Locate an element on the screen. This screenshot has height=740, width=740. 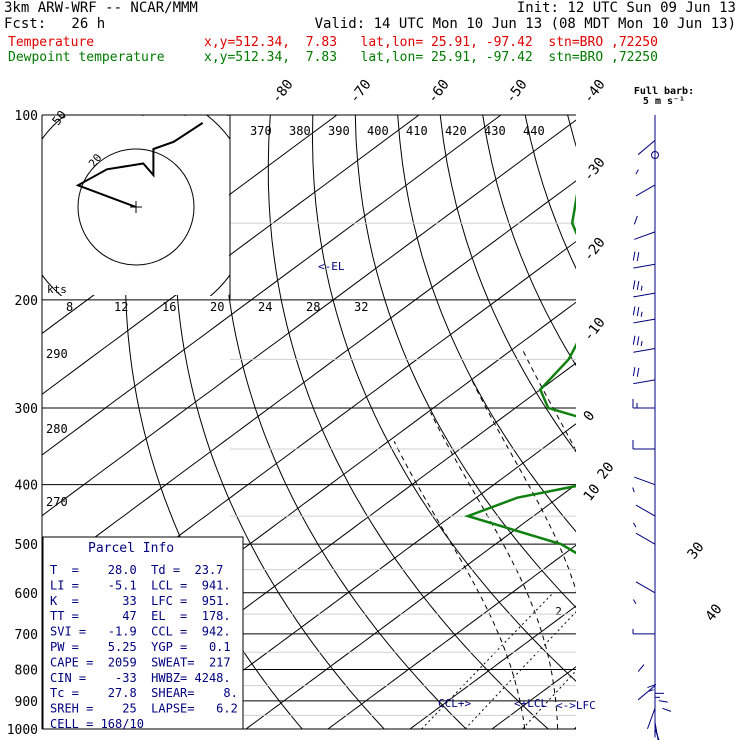
model-title: 3km ARW-WRF -- NCAR/MMM is located at coordinates (101, 8).